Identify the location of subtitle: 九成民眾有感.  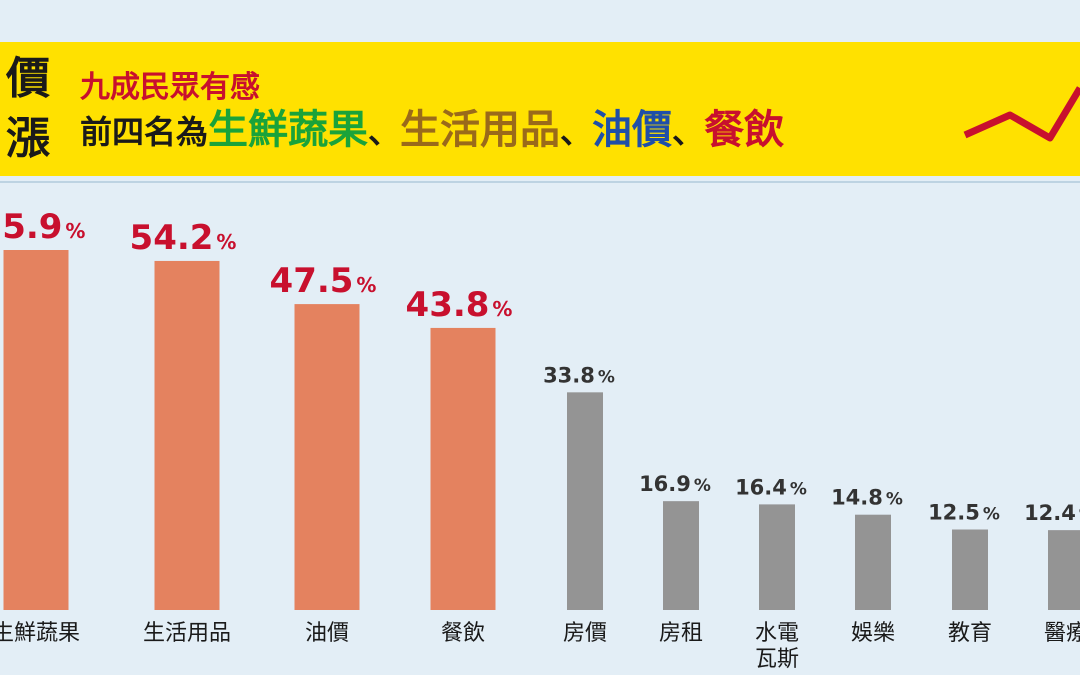
(170, 87).